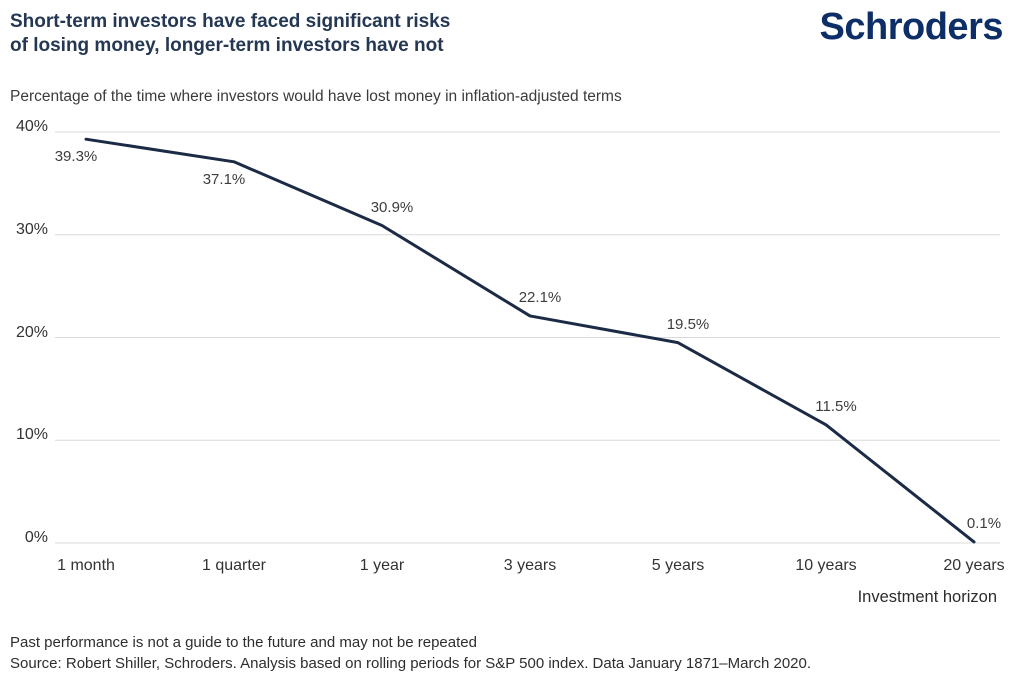 The width and height of the screenshot is (1024, 684). Describe the element at coordinates (974, 565) in the screenshot. I see `x-tick-label: 20 years` at that location.